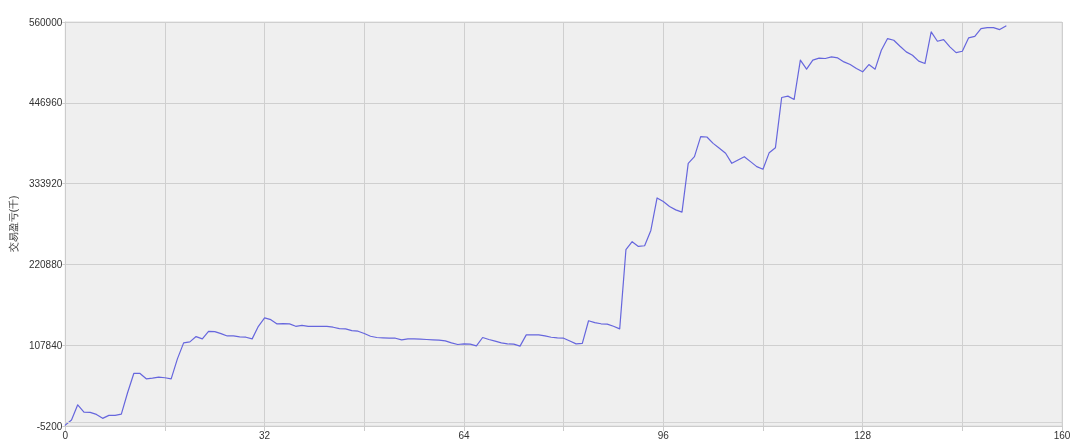  What do you see at coordinates (65, 435) in the screenshot?
I see `x-tick-label: 0` at bounding box center [65, 435].